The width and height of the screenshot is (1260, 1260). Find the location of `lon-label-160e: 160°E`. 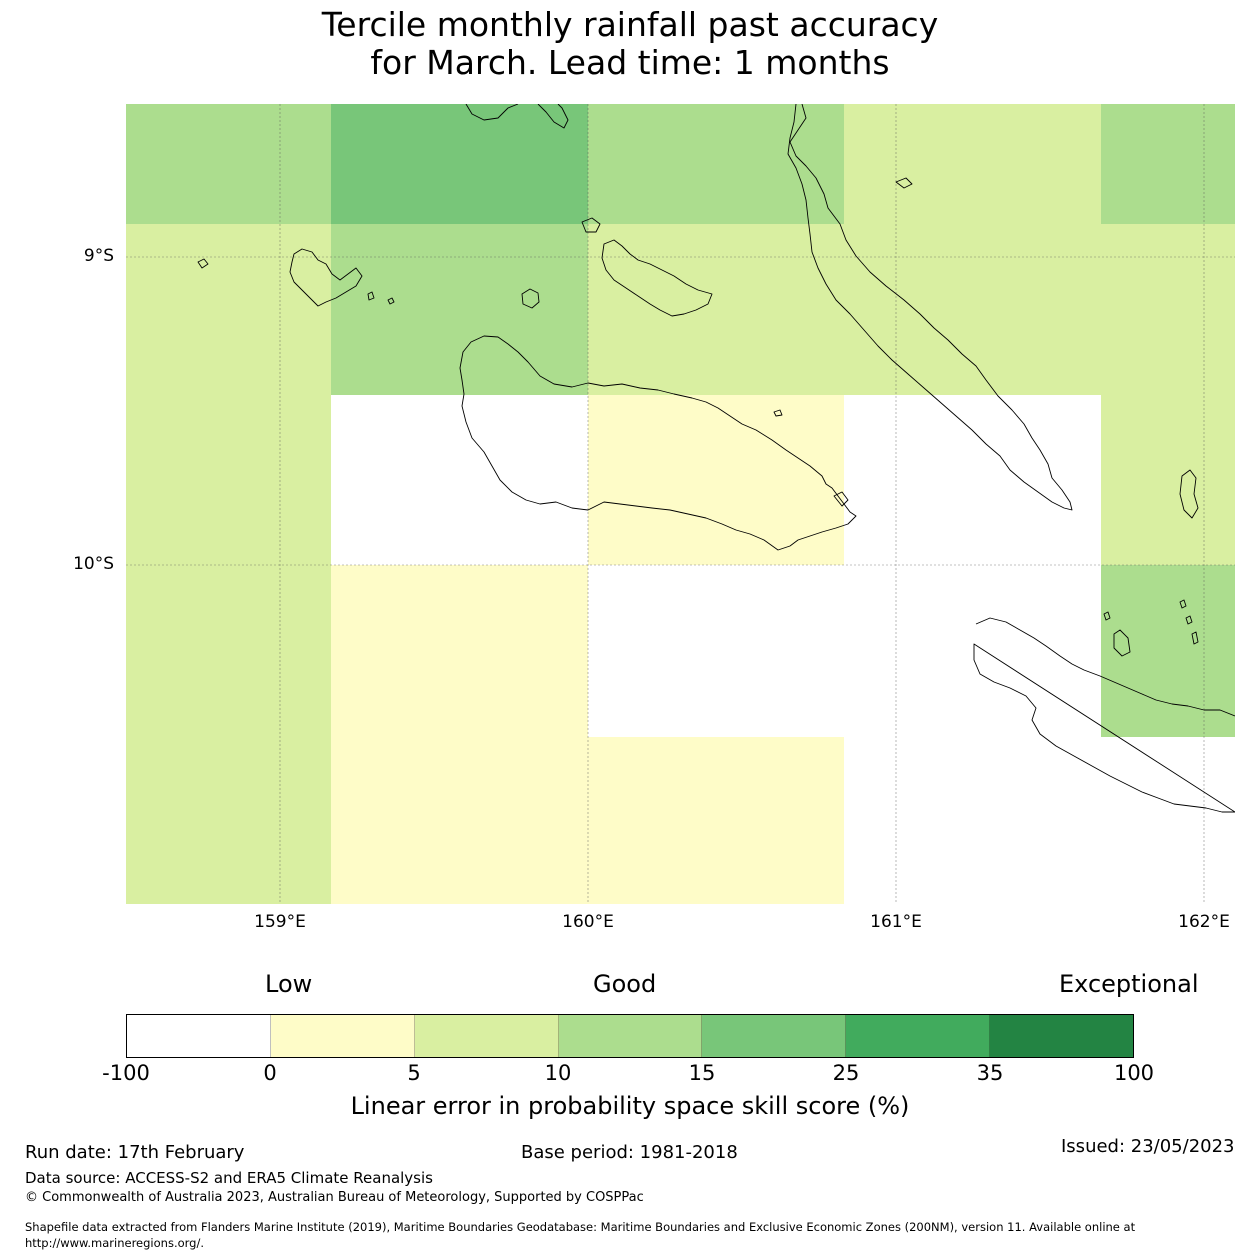

lon-label-160e: 160°E is located at coordinates (588, 922).